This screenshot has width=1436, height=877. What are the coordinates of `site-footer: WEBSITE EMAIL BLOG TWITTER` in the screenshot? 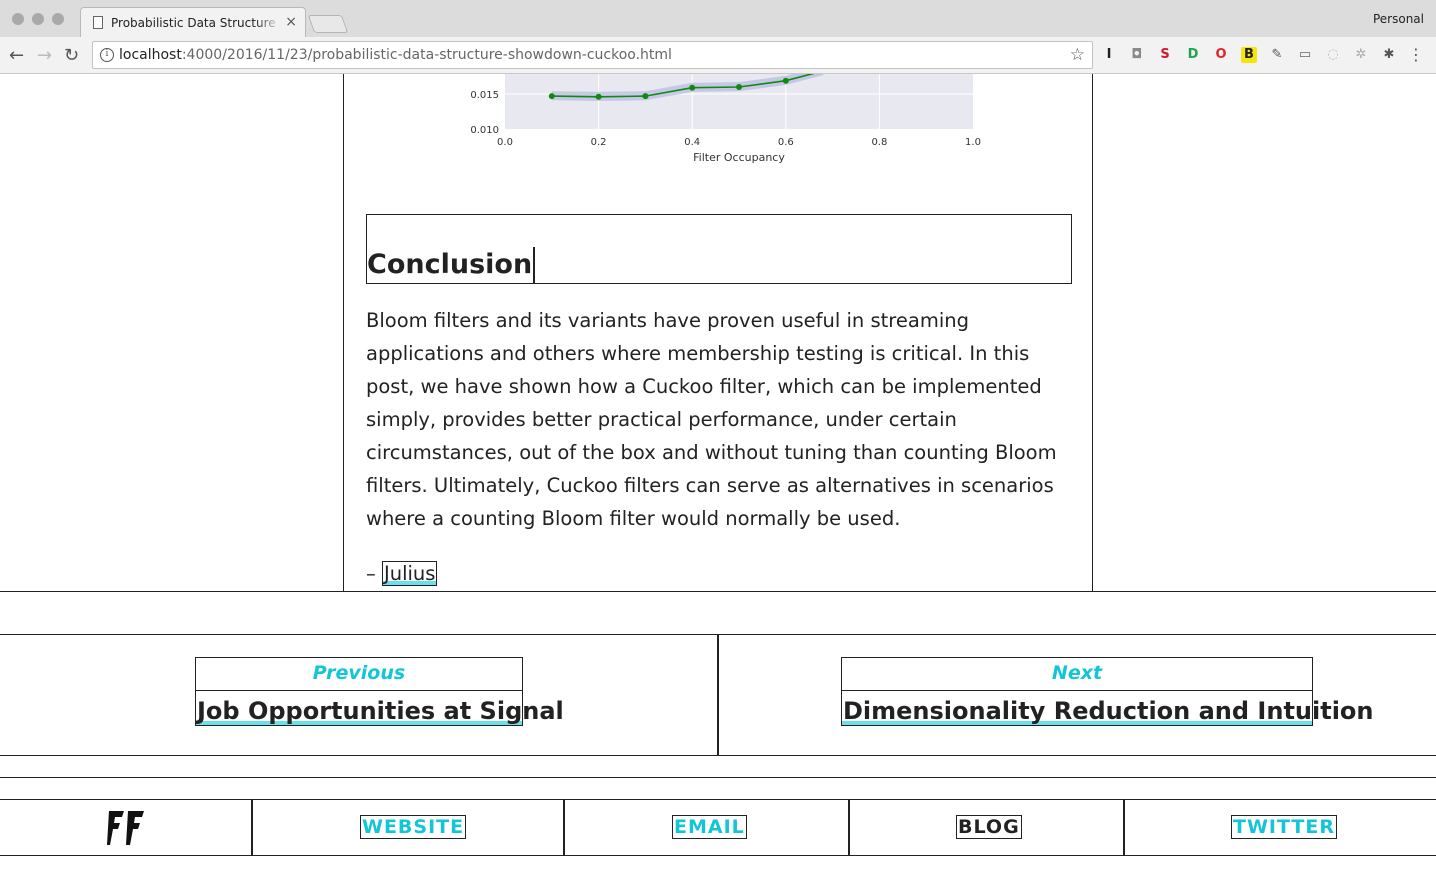 It's located at (718, 827).